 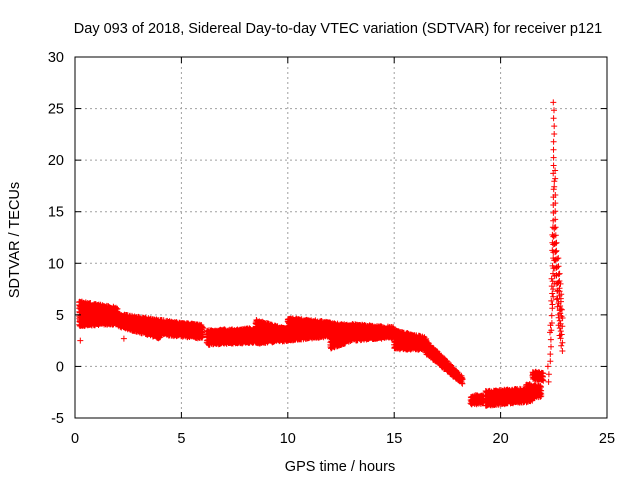 I want to click on x-tick-label: 10, so click(x=288, y=439).